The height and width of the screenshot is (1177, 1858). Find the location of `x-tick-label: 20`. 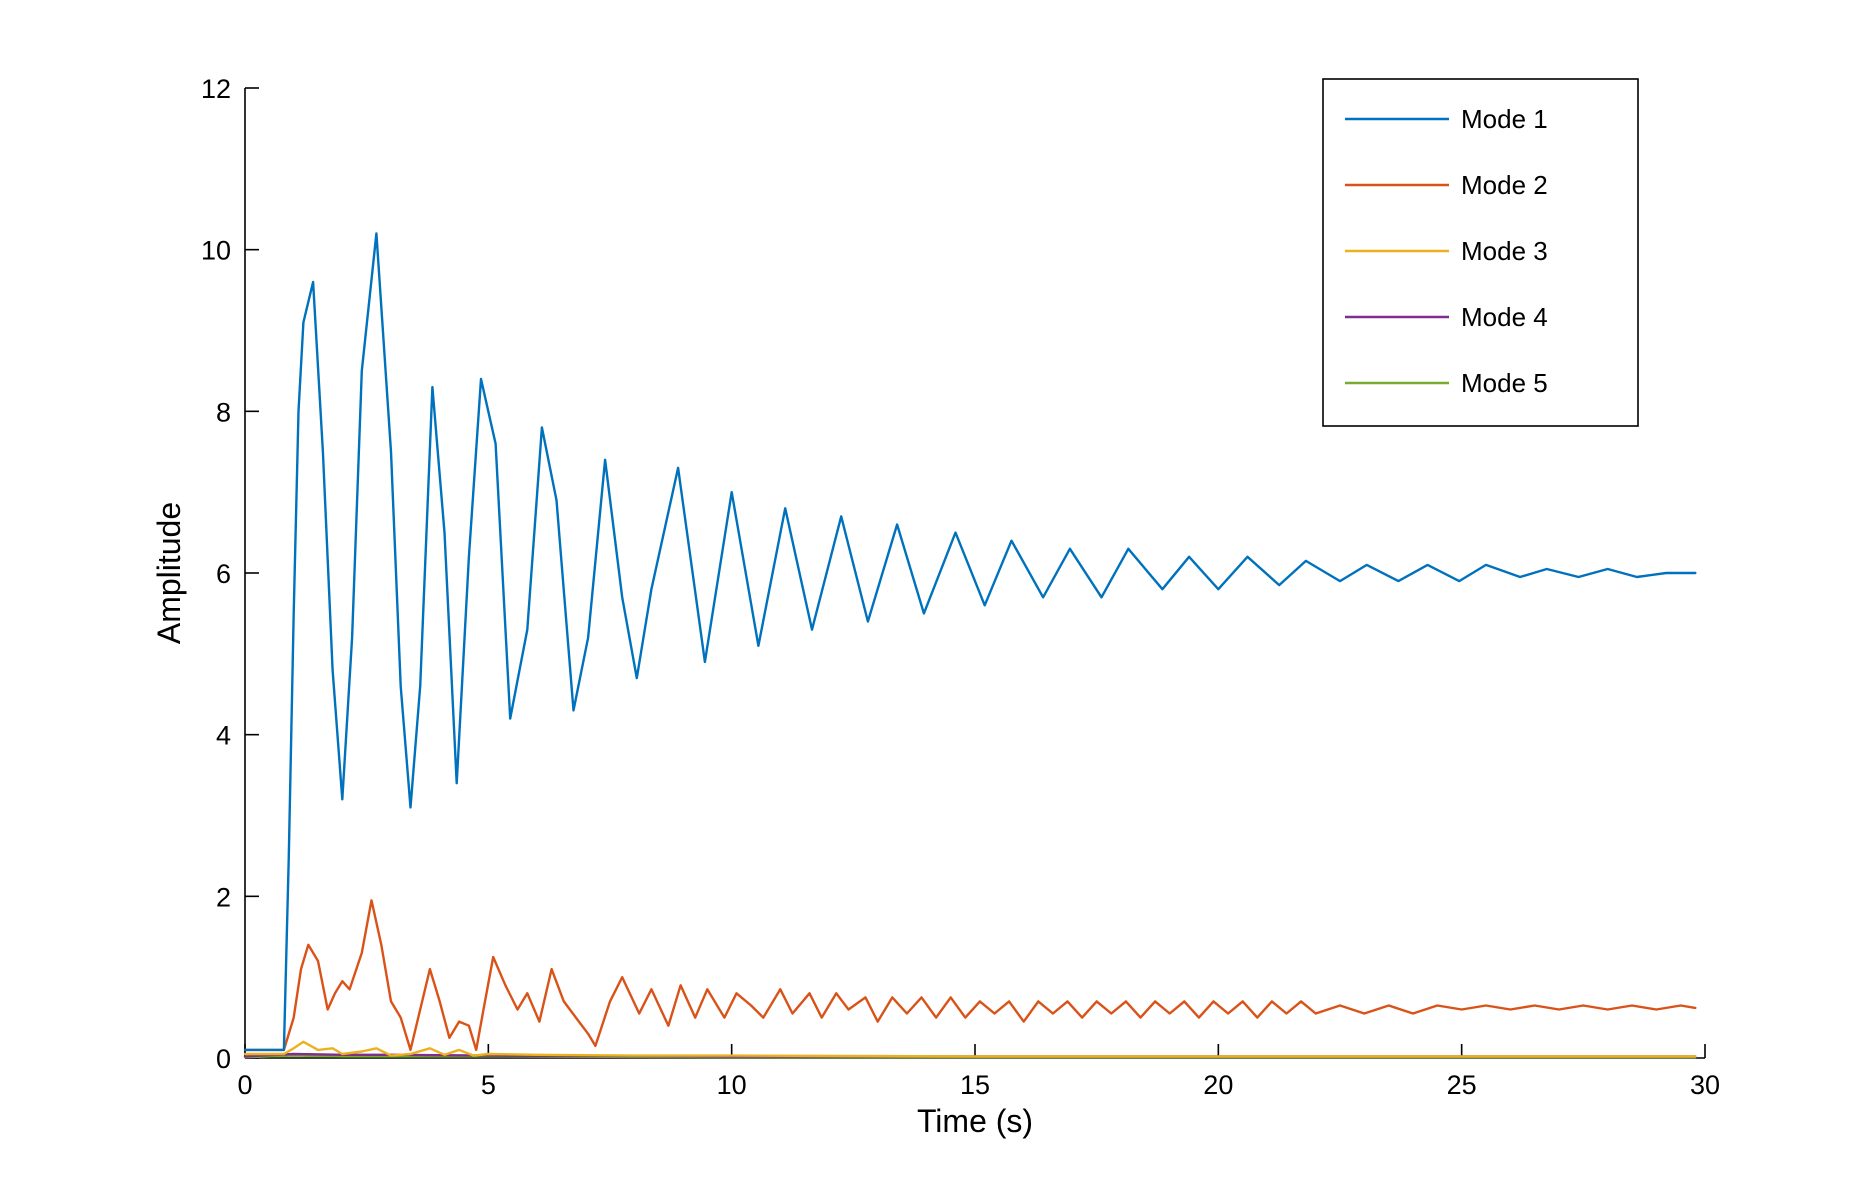

x-tick-label: 20 is located at coordinates (1218, 1085).